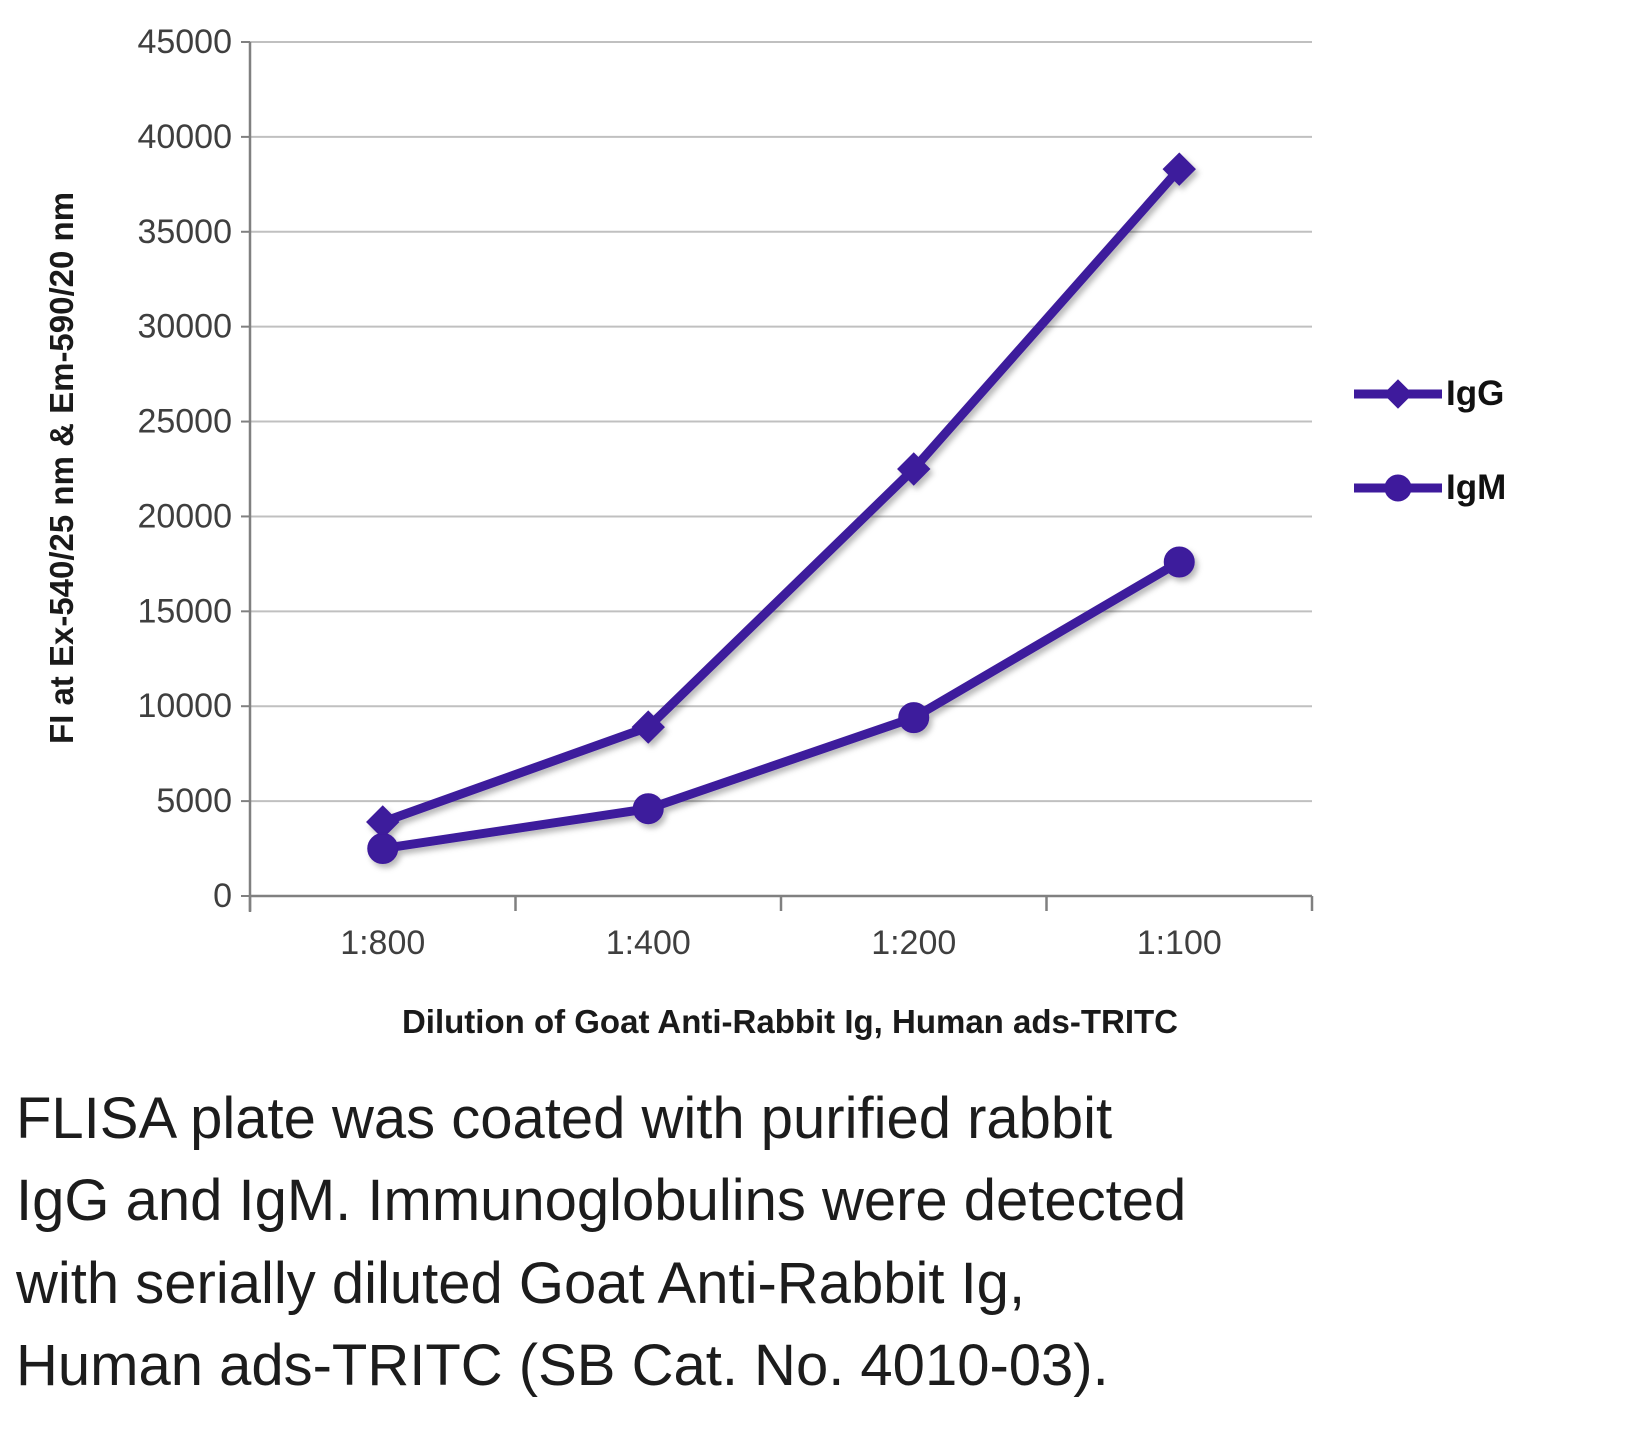 This screenshot has height=1455, width=1650. Describe the element at coordinates (184, 327) in the screenshot. I see `y-tick-label: 30000` at that location.